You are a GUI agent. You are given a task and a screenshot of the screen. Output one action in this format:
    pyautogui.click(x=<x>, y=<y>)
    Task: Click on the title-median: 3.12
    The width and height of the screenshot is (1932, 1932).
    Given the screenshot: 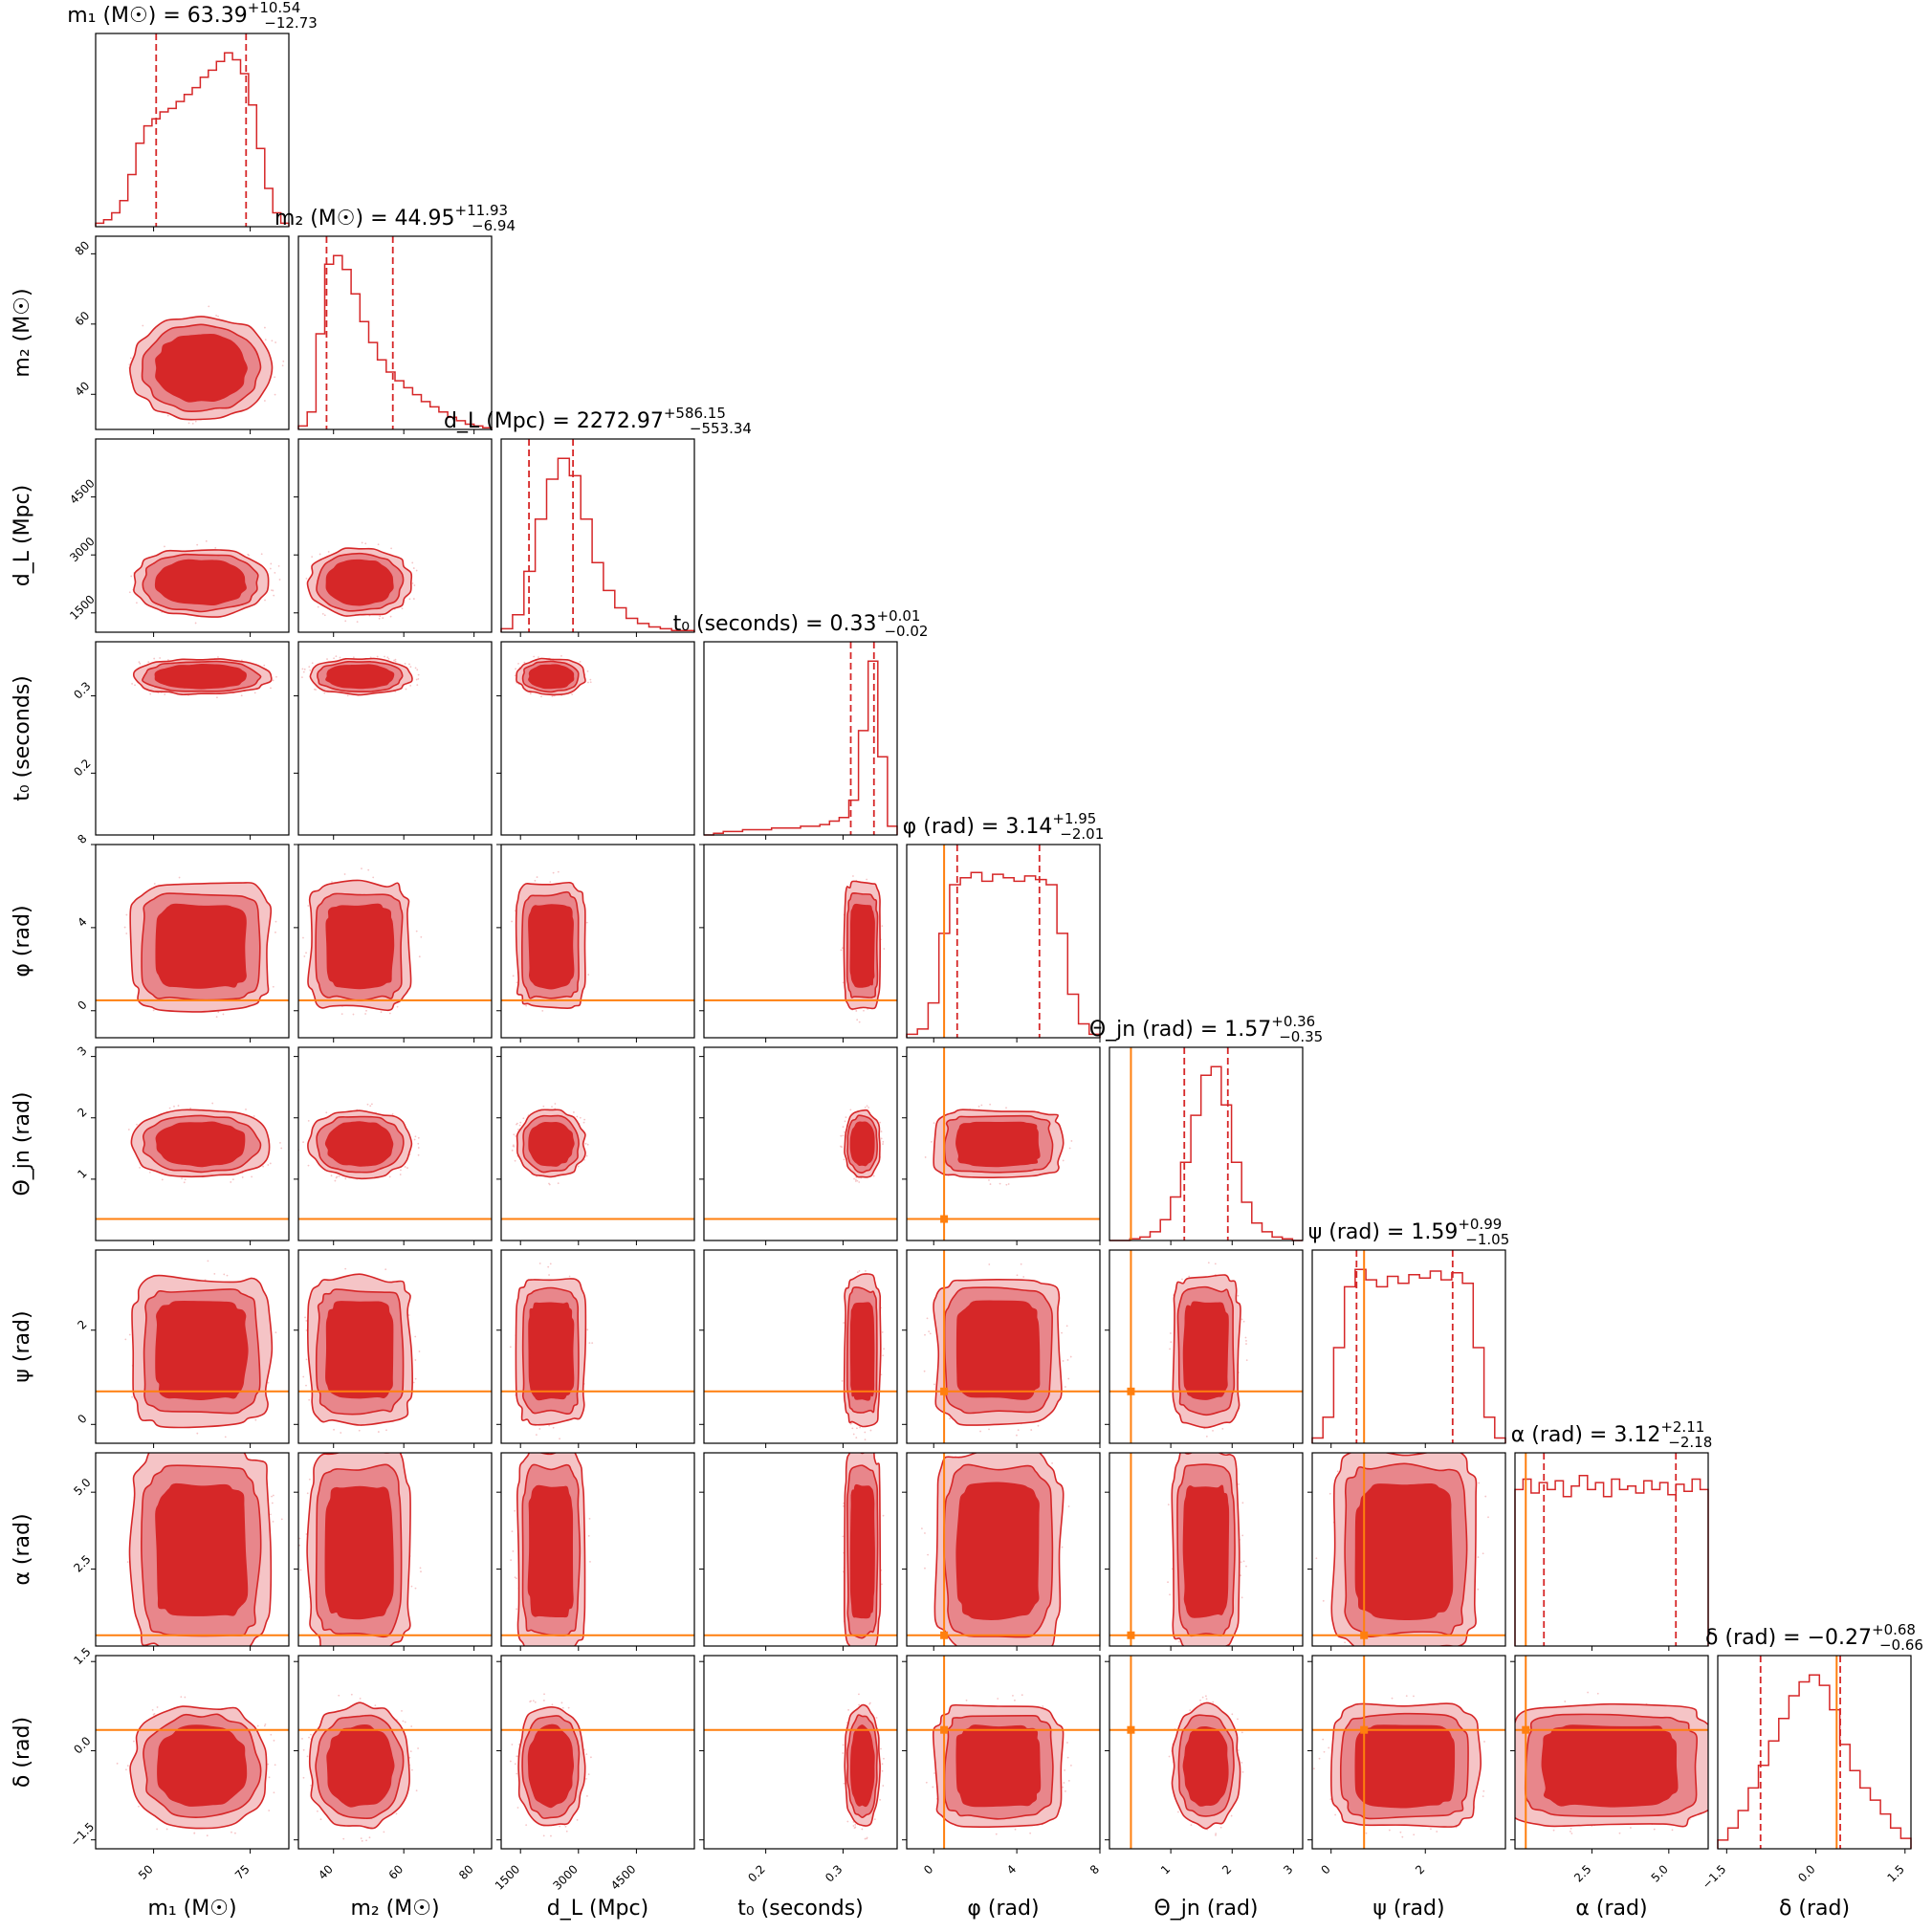 What is the action you would take?
    pyautogui.click(x=1637, y=1435)
    